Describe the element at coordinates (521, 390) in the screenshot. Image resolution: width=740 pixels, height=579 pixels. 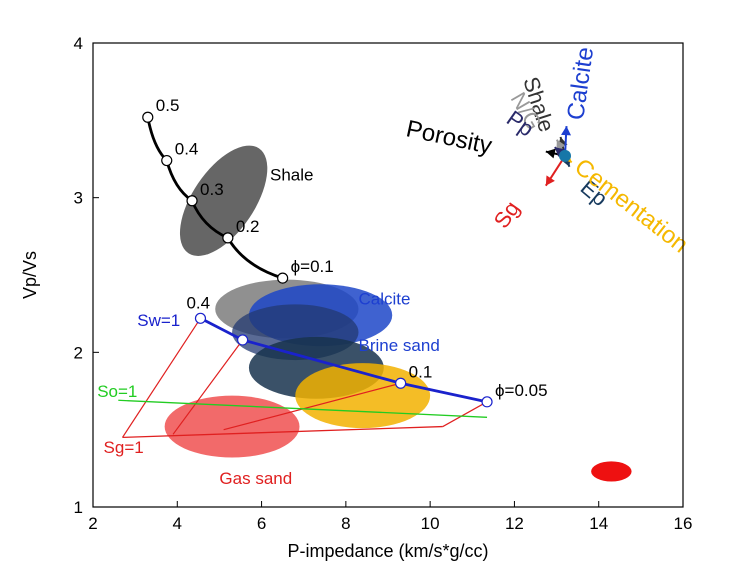
I see `point-label-brine-sand-3: ϕ=0.05` at that location.